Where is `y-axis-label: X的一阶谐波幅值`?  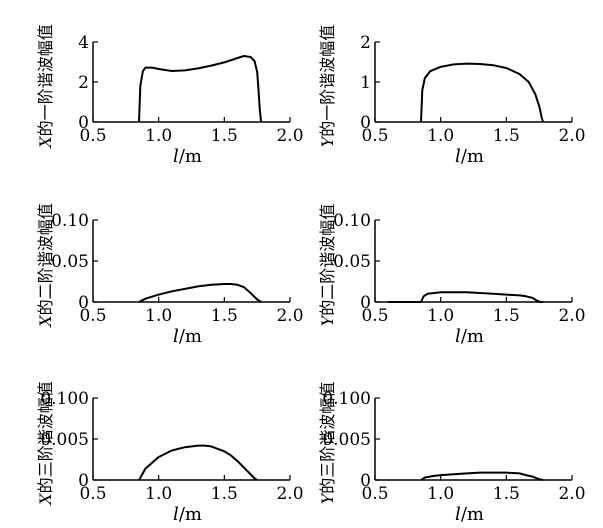 y-axis-label: X的一阶谐波幅值 is located at coordinates (45, 86).